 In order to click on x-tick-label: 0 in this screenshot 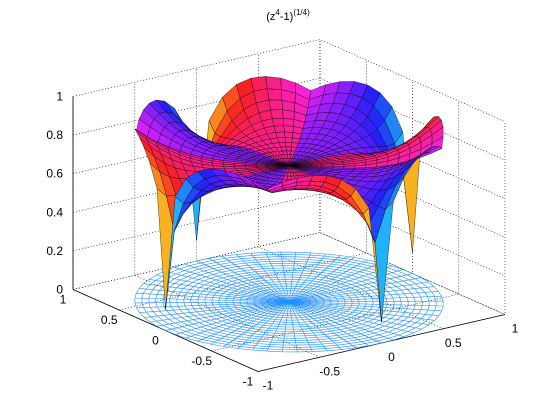, I will do `click(391, 357)`.